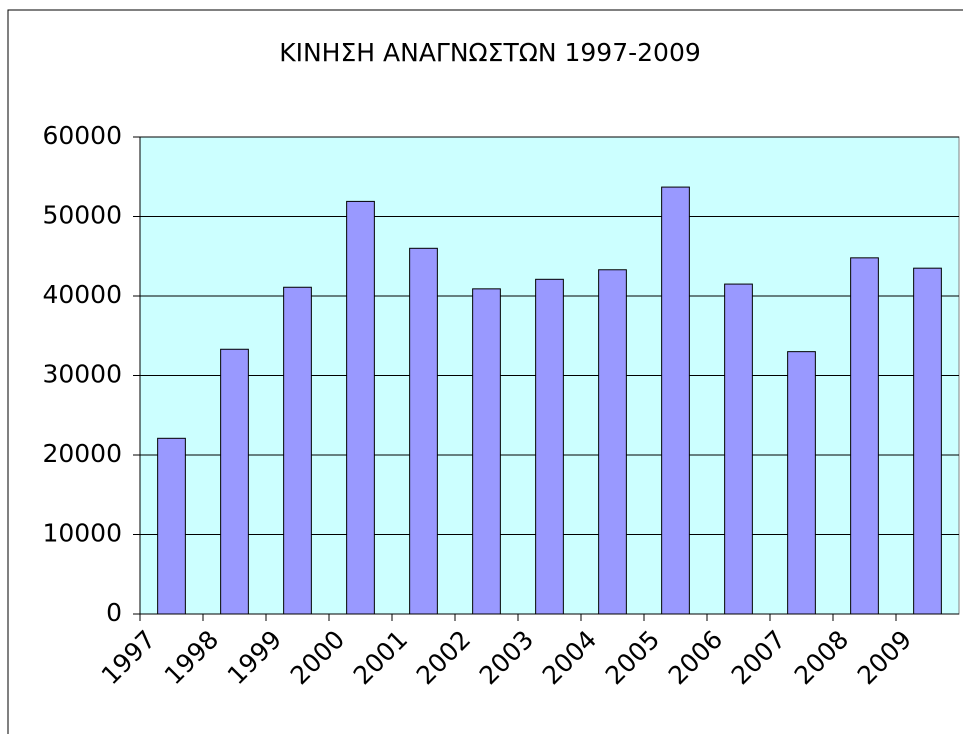  What do you see at coordinates (254, 657) in the screenshot?
I see `x-tick-label: 1999` at bounding box center [254, 657].